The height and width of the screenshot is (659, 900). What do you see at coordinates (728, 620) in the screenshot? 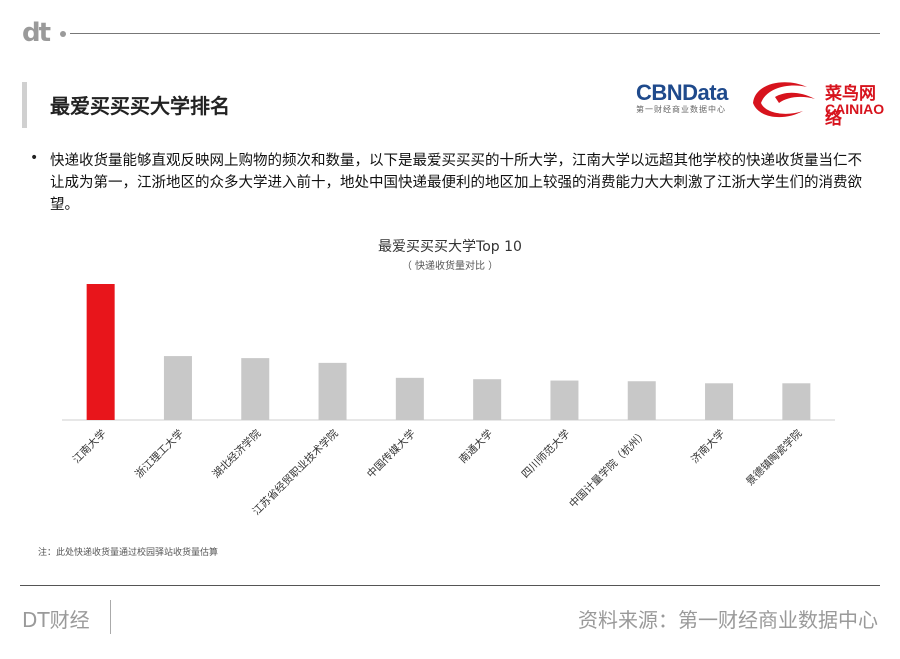
I see `footer-source: 资料来源：第一财经商业数据中心` at bounding box center [728, 620].